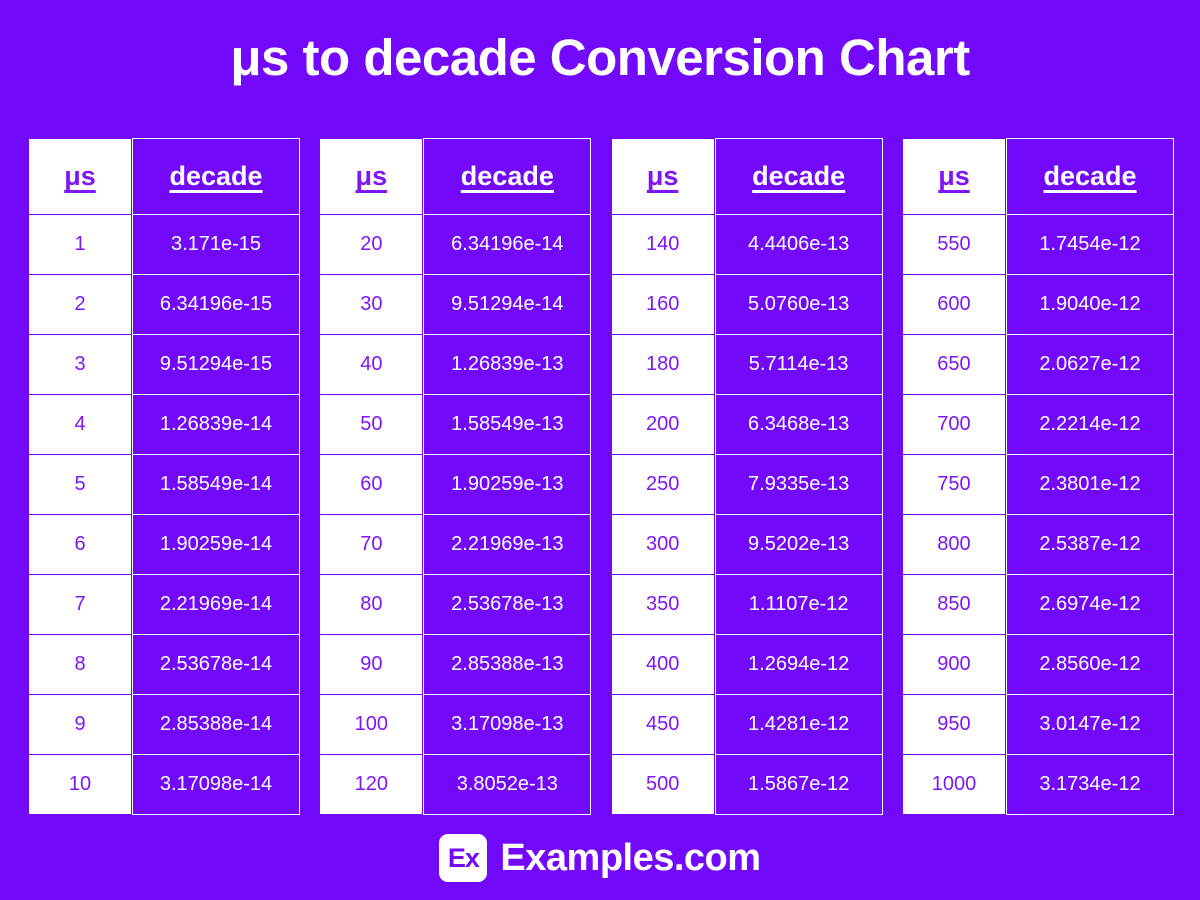 The height and width of the screenshot is (900, 1200). What do you see at coordinates (164, 725) in the screenshot?
I see `table-row: 9 2.85388e-14` at bounding box center [164, 725].